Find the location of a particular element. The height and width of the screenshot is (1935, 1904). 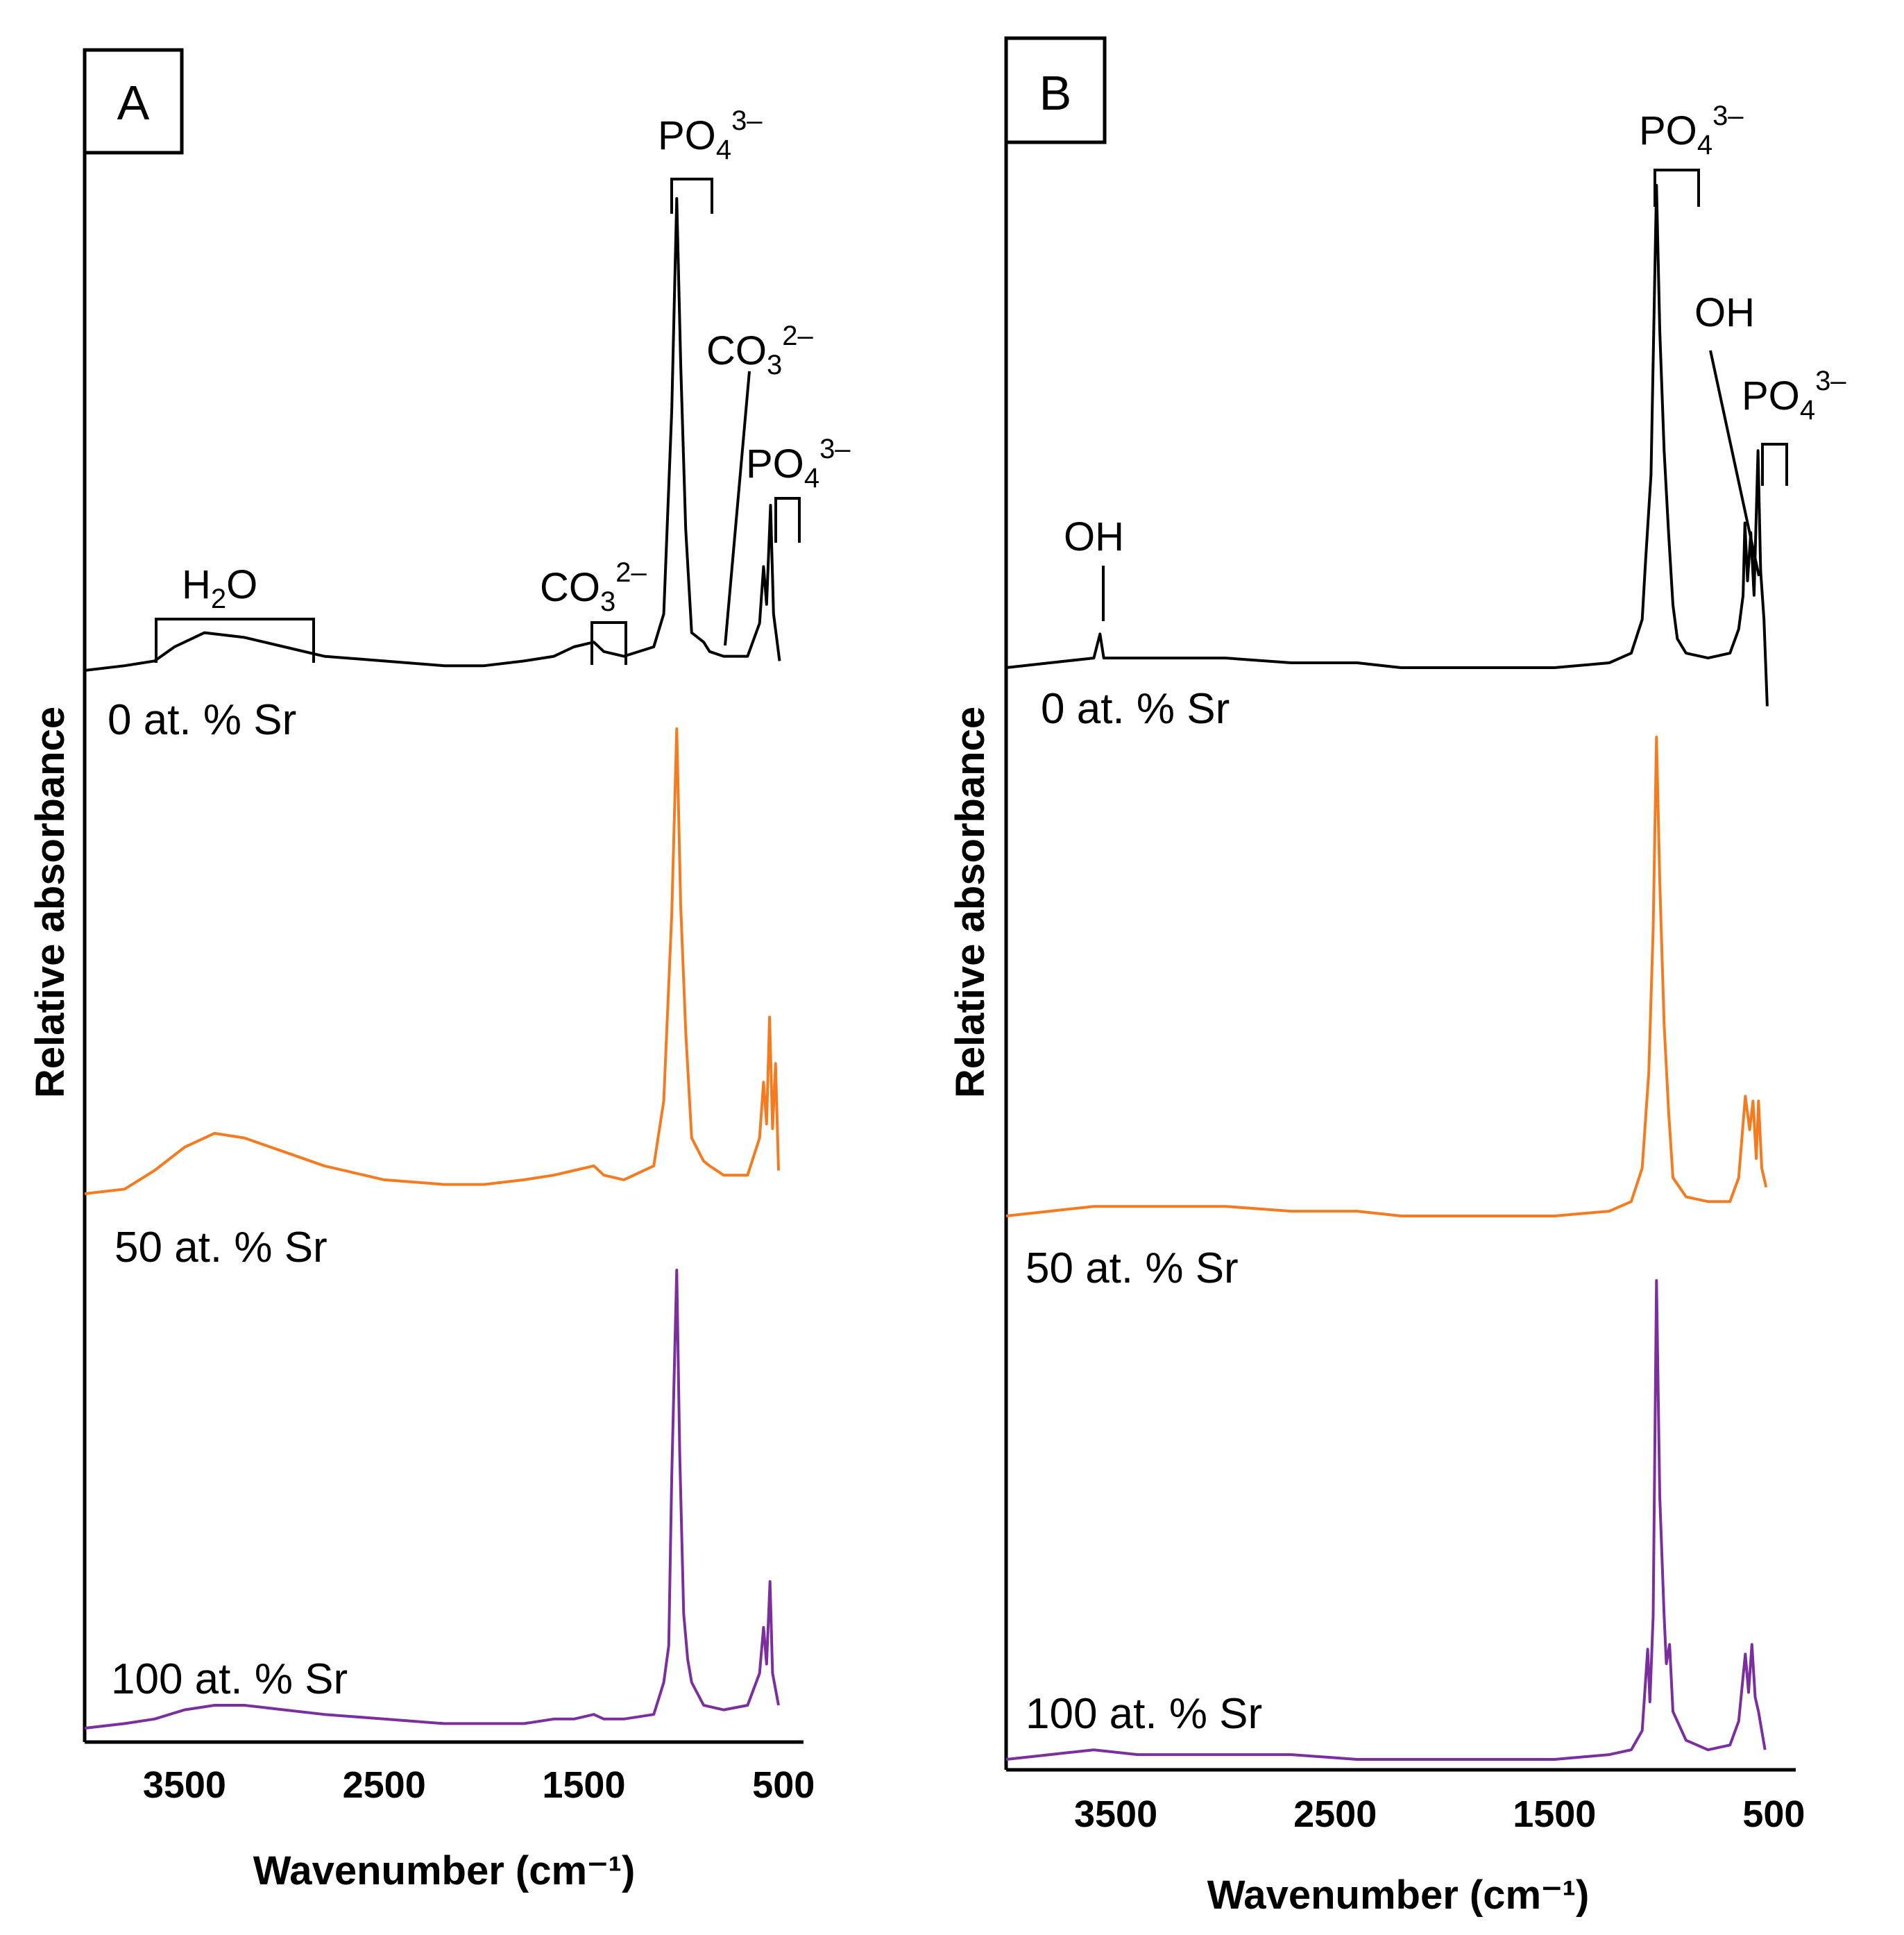

panel-a-series-100at is located at coordinates (432, 1500).